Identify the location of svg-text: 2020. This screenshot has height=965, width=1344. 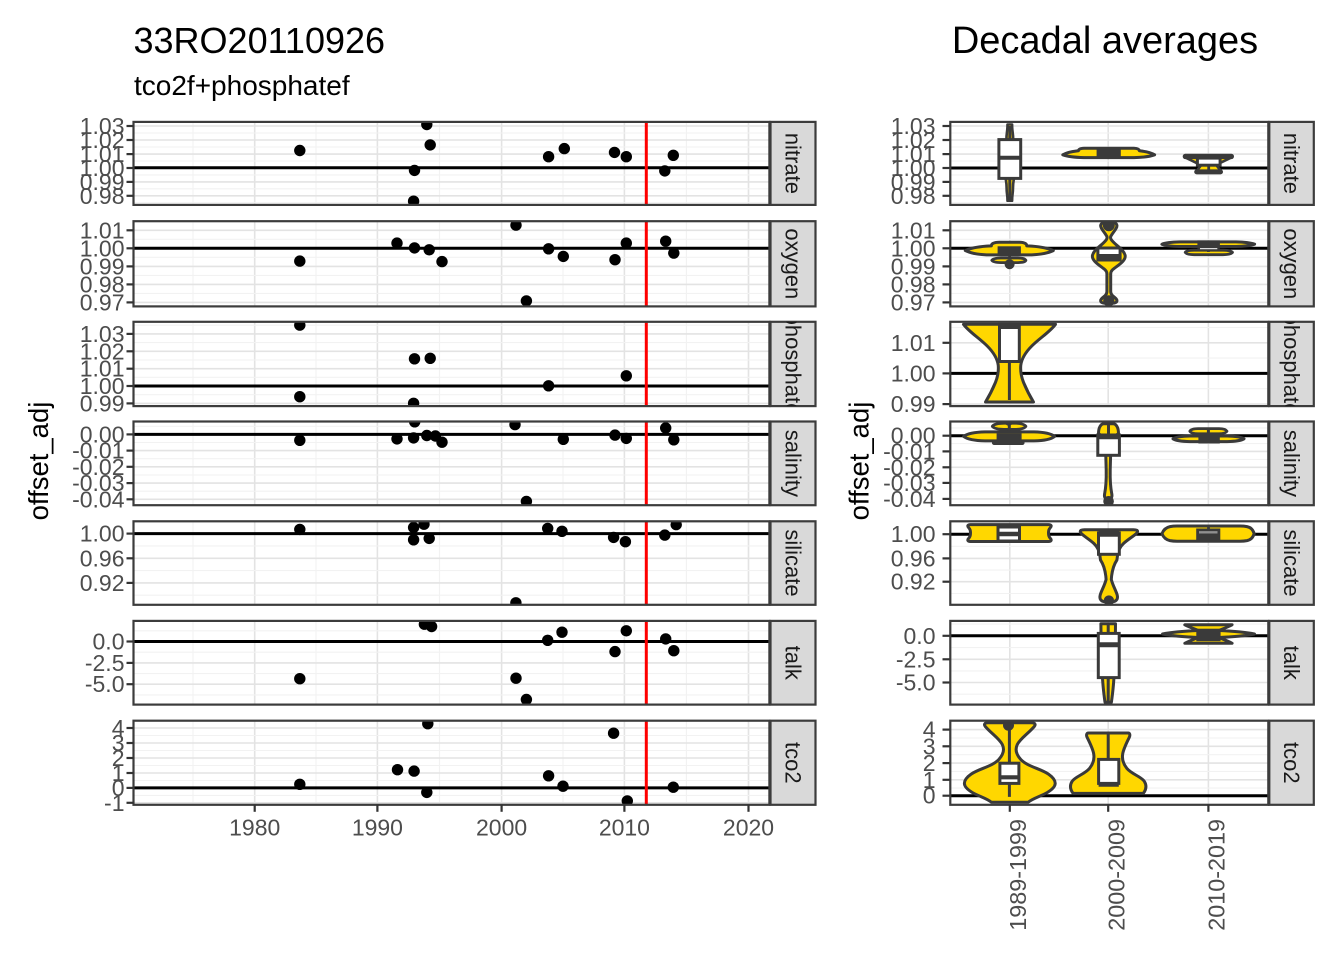
(748, 828).